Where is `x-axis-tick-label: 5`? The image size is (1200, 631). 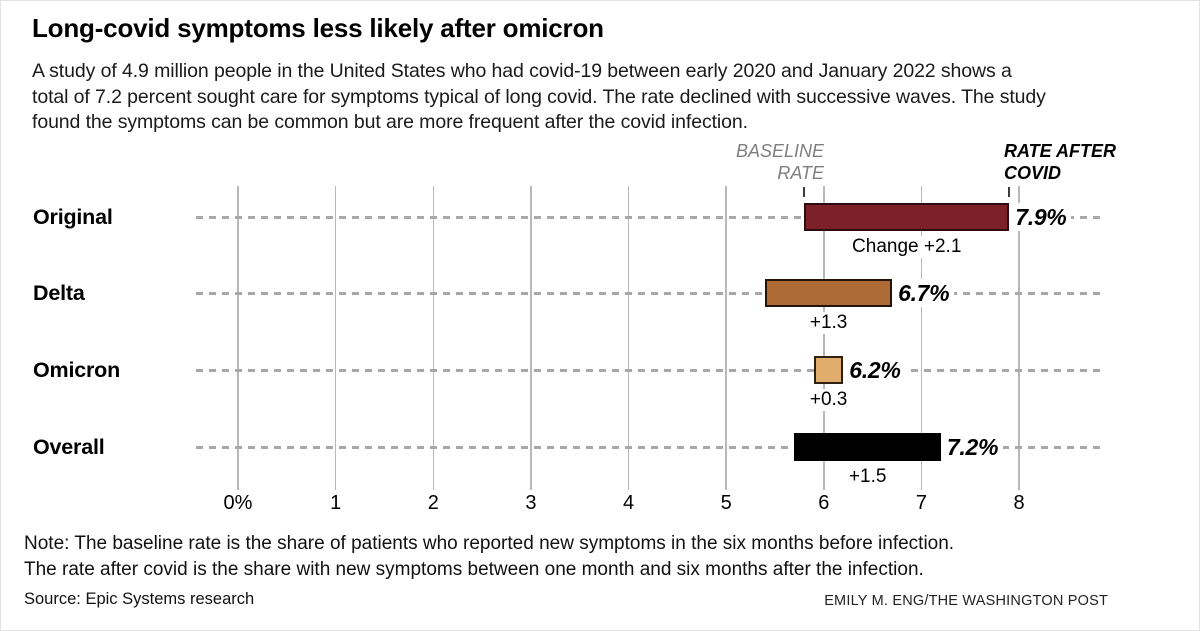 x-axis-tick-label: 5 is located at coordinates (726, 503).